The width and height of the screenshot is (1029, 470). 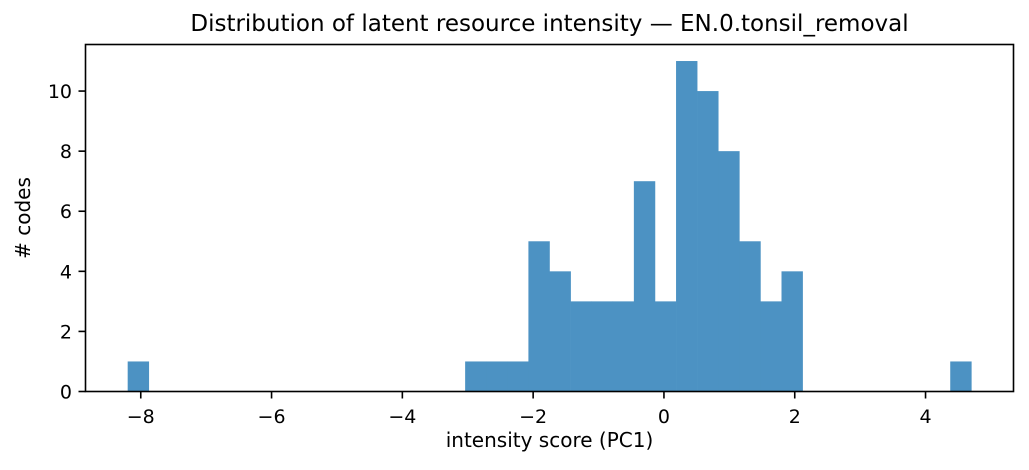 I want to click on x-tick-label: 2, so click(x=795, y=417).